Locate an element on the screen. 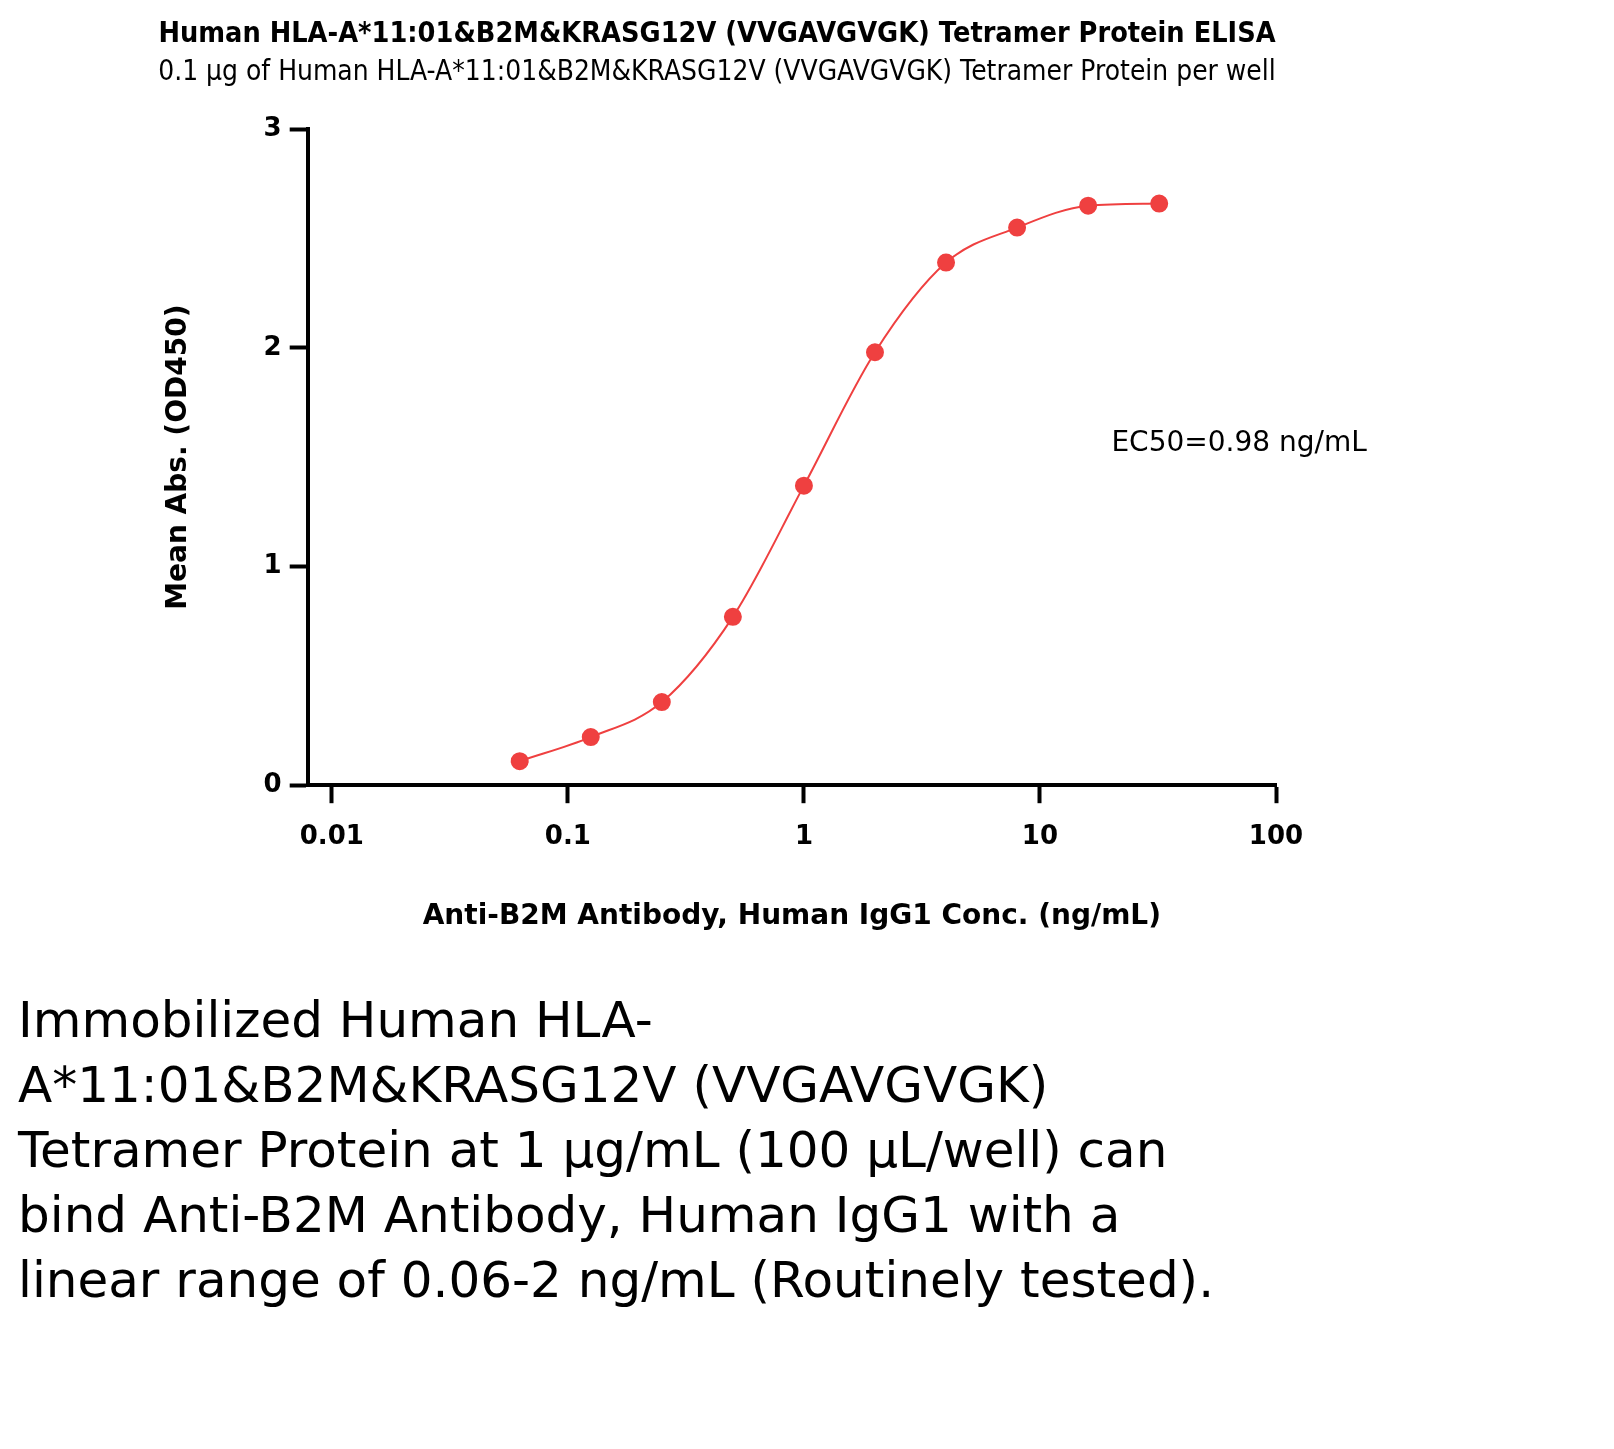  y-tick-label: 2 is located at coordinates (272, 345).